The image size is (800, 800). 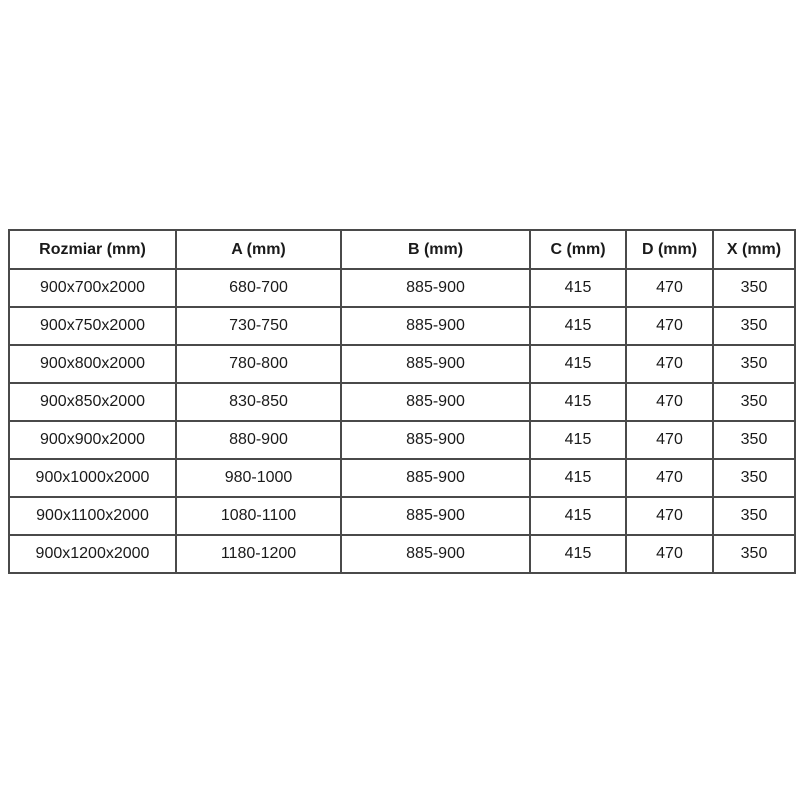 I want to click on cell-rozmiar: 900x1100x2000, so click(x=92, y=516).